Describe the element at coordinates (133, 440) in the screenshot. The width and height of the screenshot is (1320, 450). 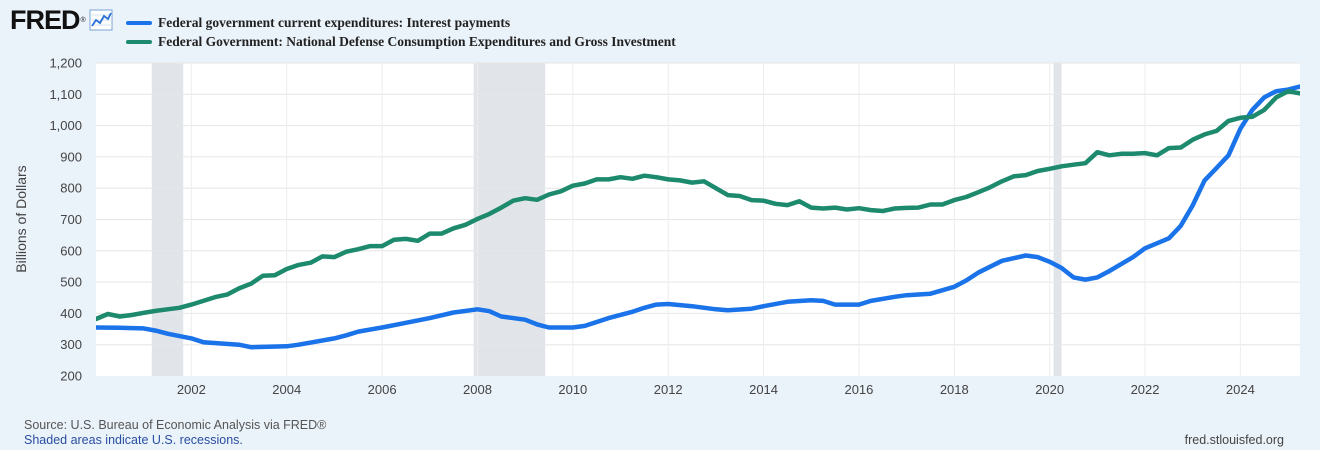
I see `recession-note: Shaded areas indicate U.S. recessions.` at that location.